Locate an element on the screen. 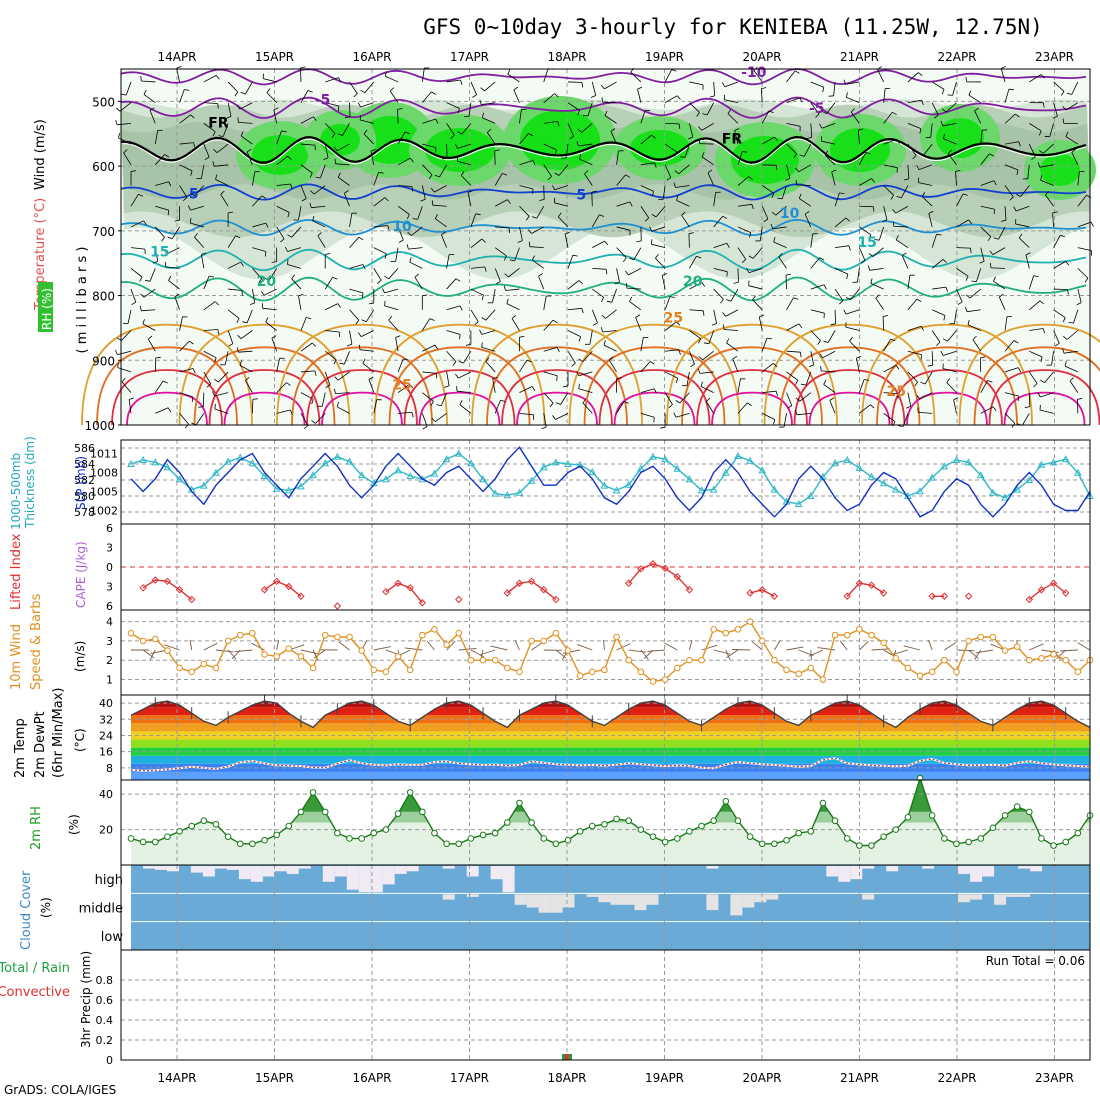  upper-ytick-label: 900 is located at coordinates (103, 361).